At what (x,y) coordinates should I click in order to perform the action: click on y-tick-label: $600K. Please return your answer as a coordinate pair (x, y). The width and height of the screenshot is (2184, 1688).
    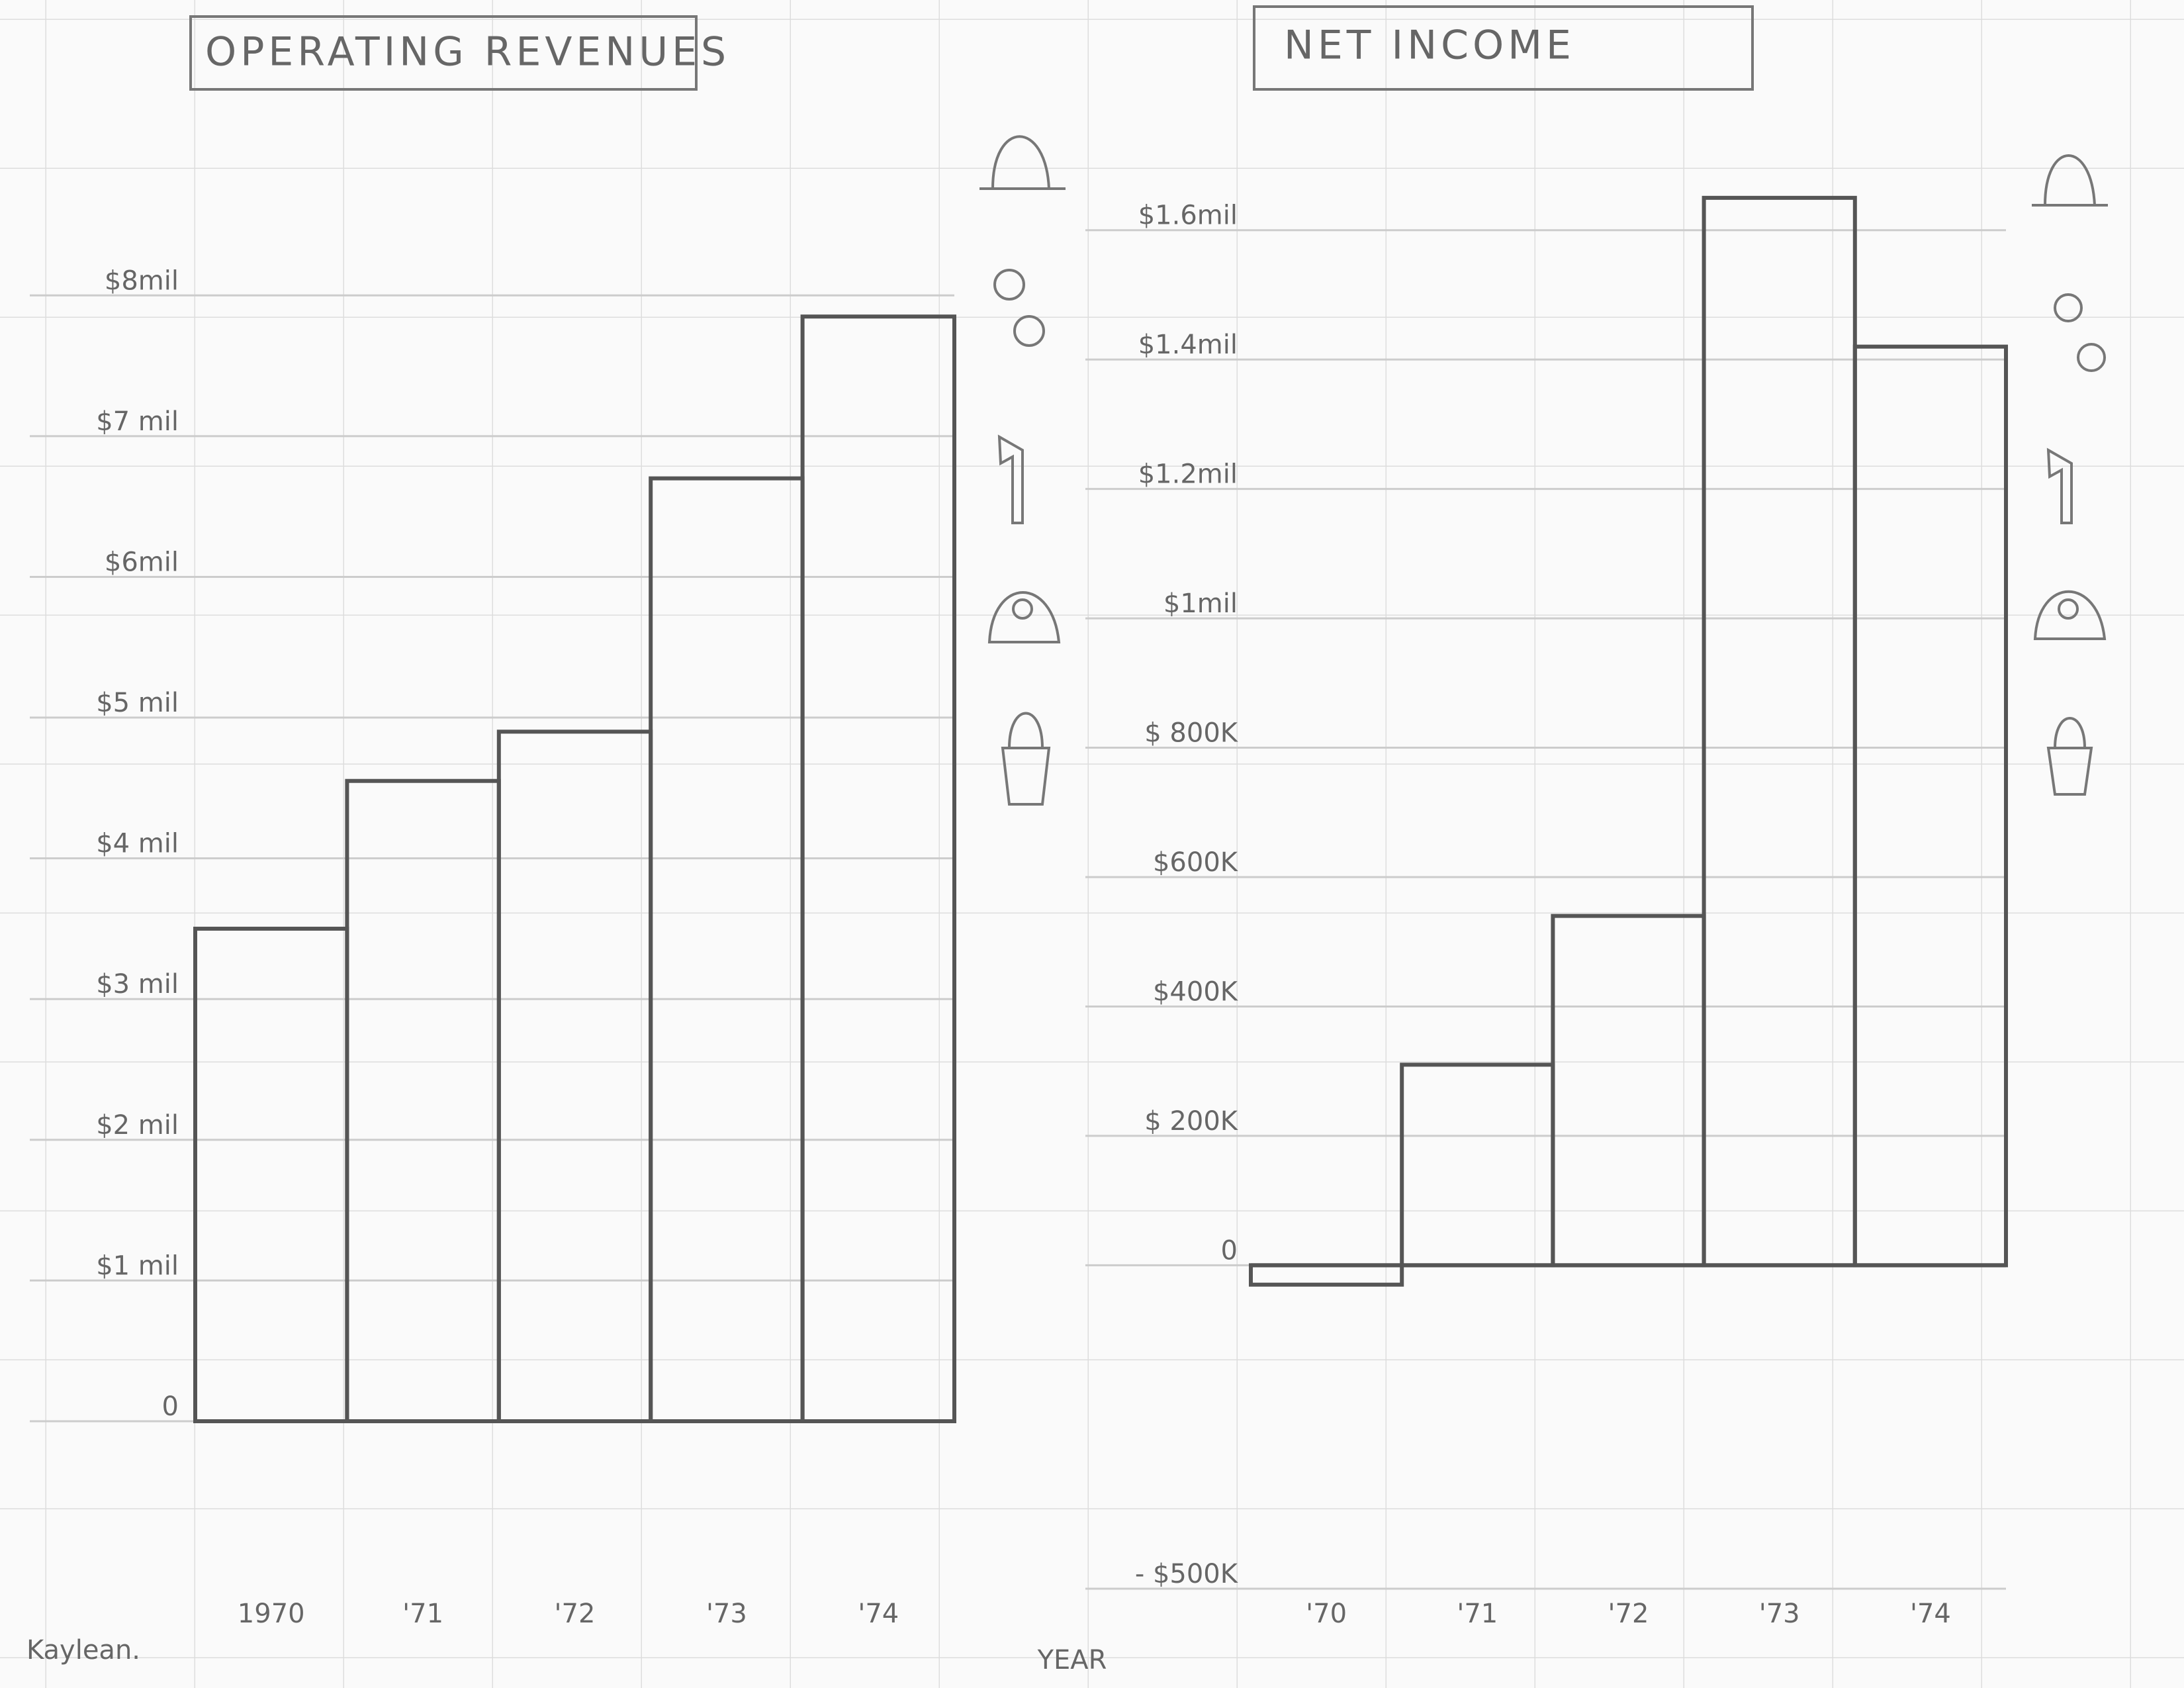
    Looking at the image, I should click on (1196, 862).